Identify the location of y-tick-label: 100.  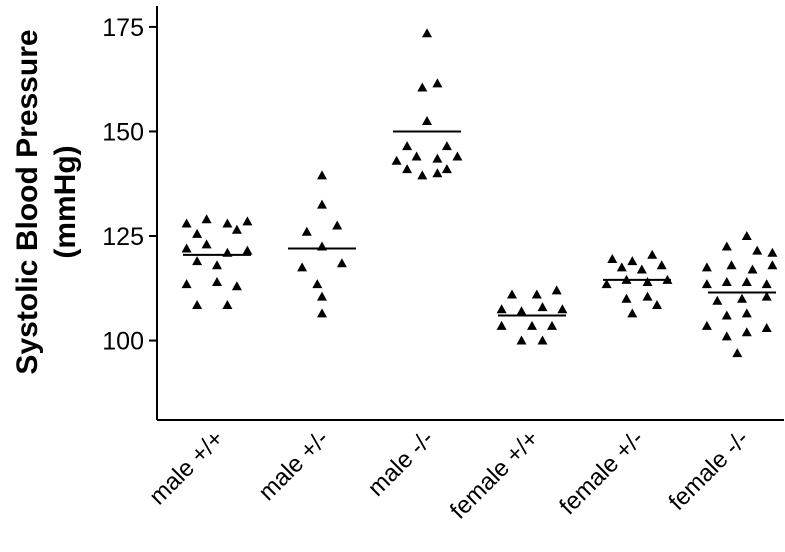
(123, 342).